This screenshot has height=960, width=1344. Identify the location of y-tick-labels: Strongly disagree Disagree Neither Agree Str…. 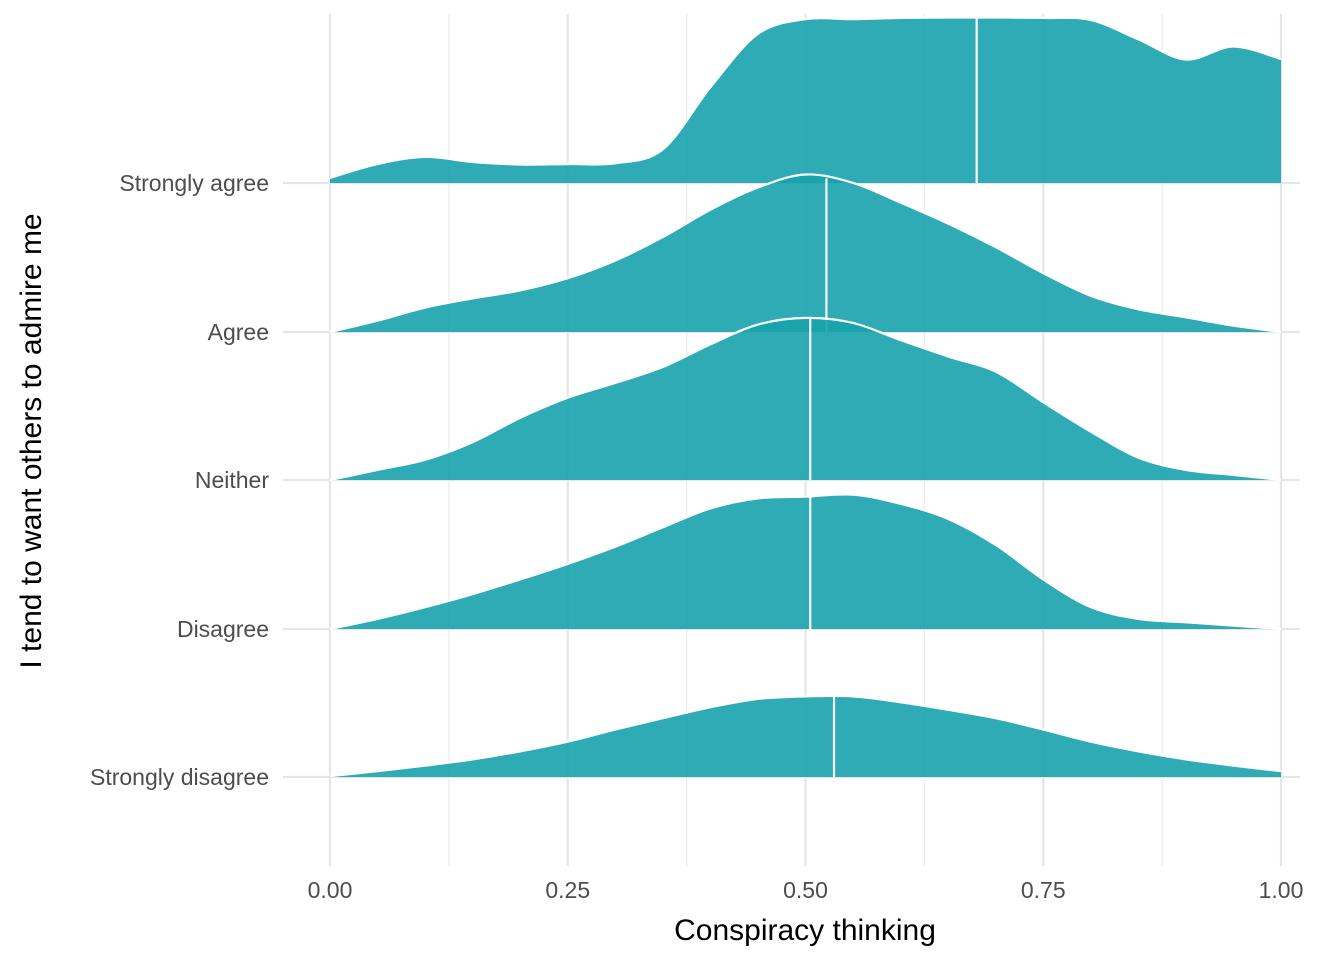
(179, 480).